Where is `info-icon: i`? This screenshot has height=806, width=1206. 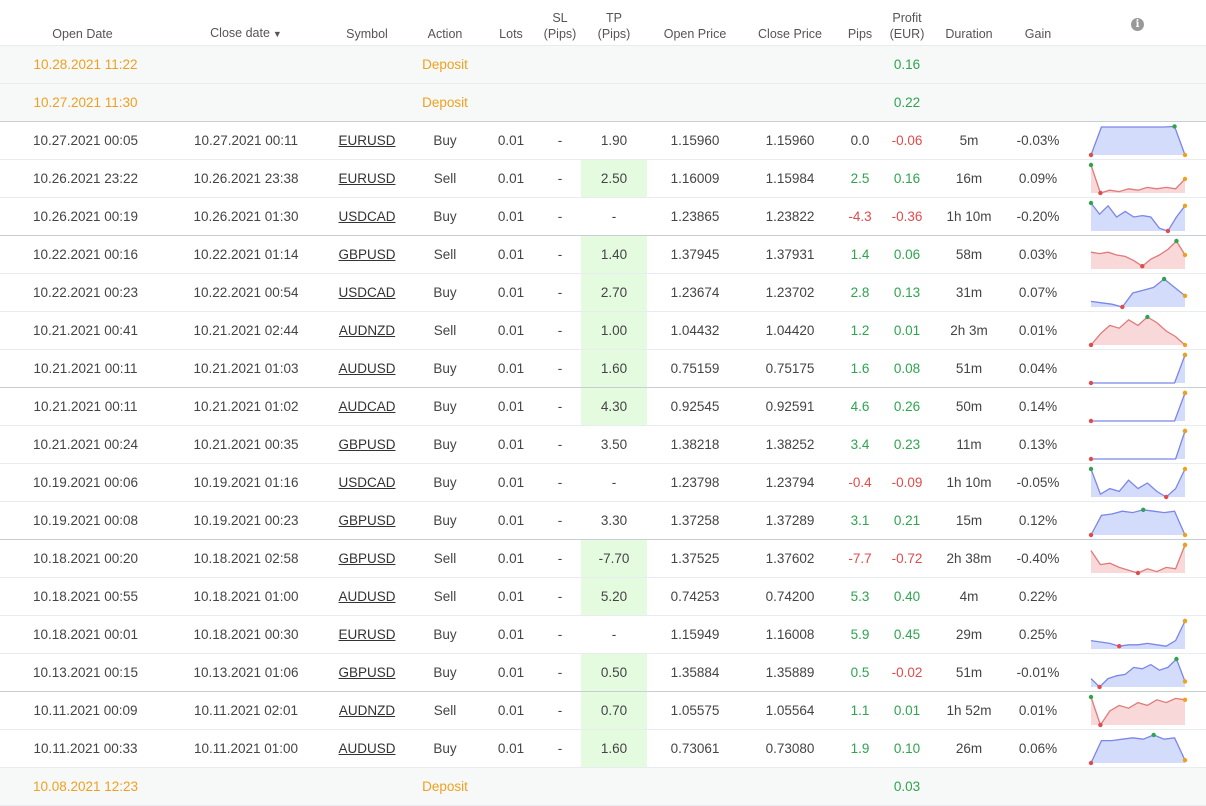 info-icon: i is located at coordinates (1137, 24).